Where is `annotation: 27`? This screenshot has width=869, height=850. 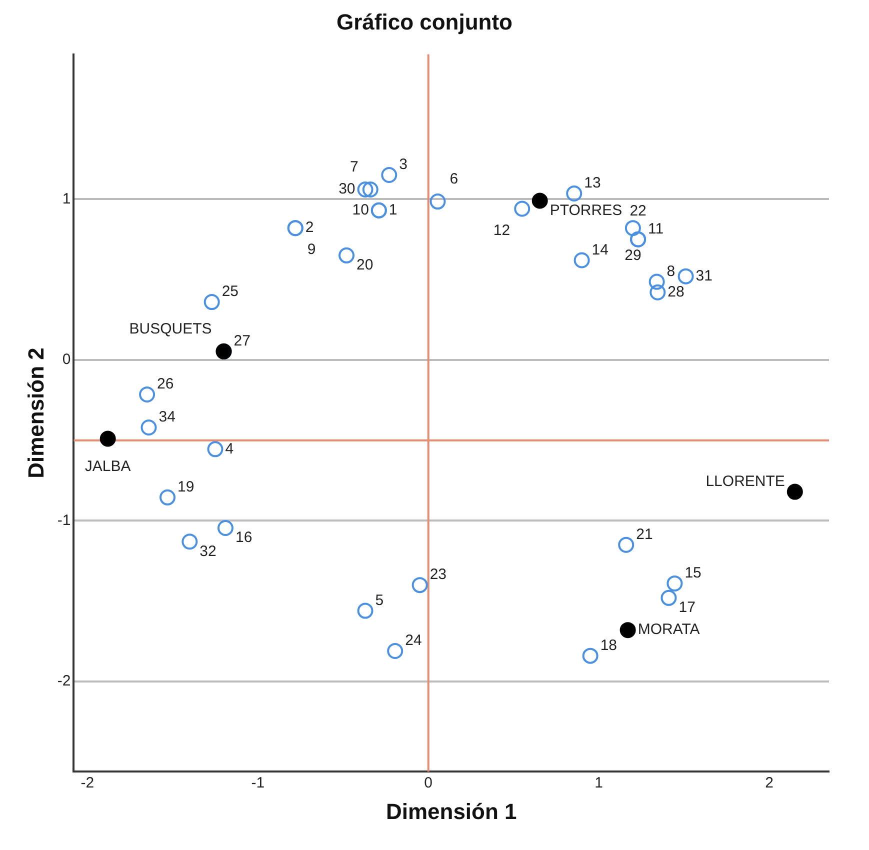 annotation: 27 is located at coordinates (242, 341).